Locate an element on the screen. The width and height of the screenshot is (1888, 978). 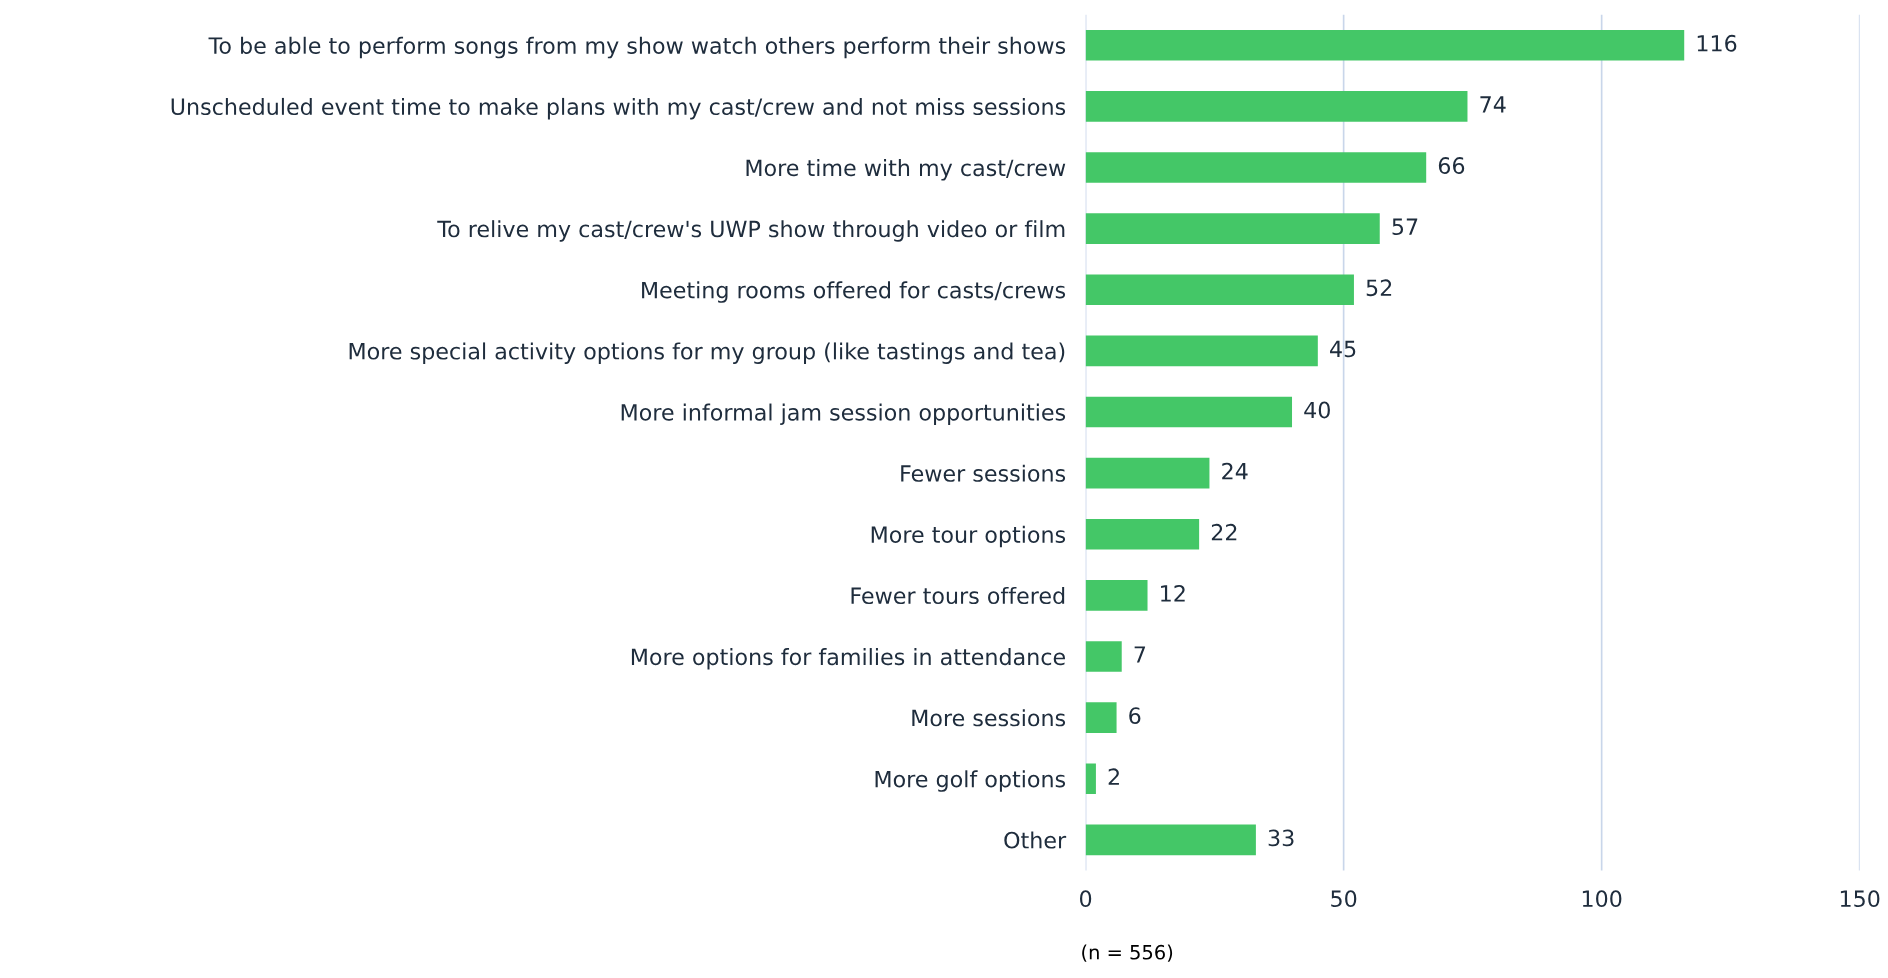
data-label: 66 is located at coordinates (1451, 165).